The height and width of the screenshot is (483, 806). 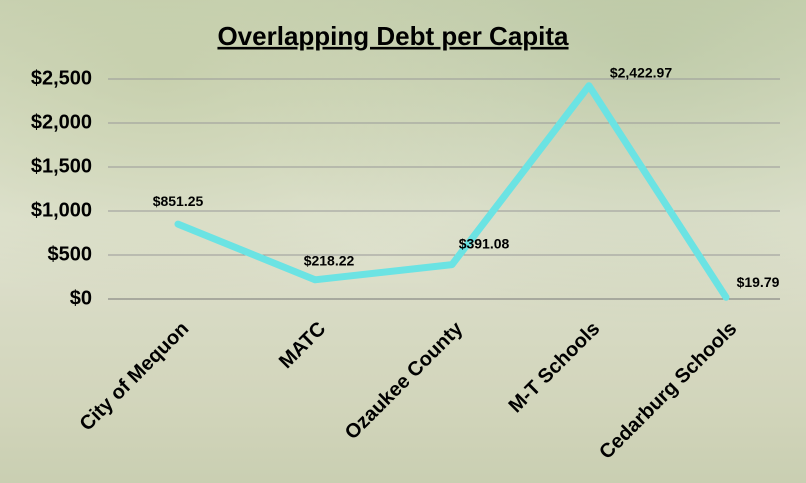 I want to click on chart-title: Overlapping Debt per Capita, so click(x=393, y=36).